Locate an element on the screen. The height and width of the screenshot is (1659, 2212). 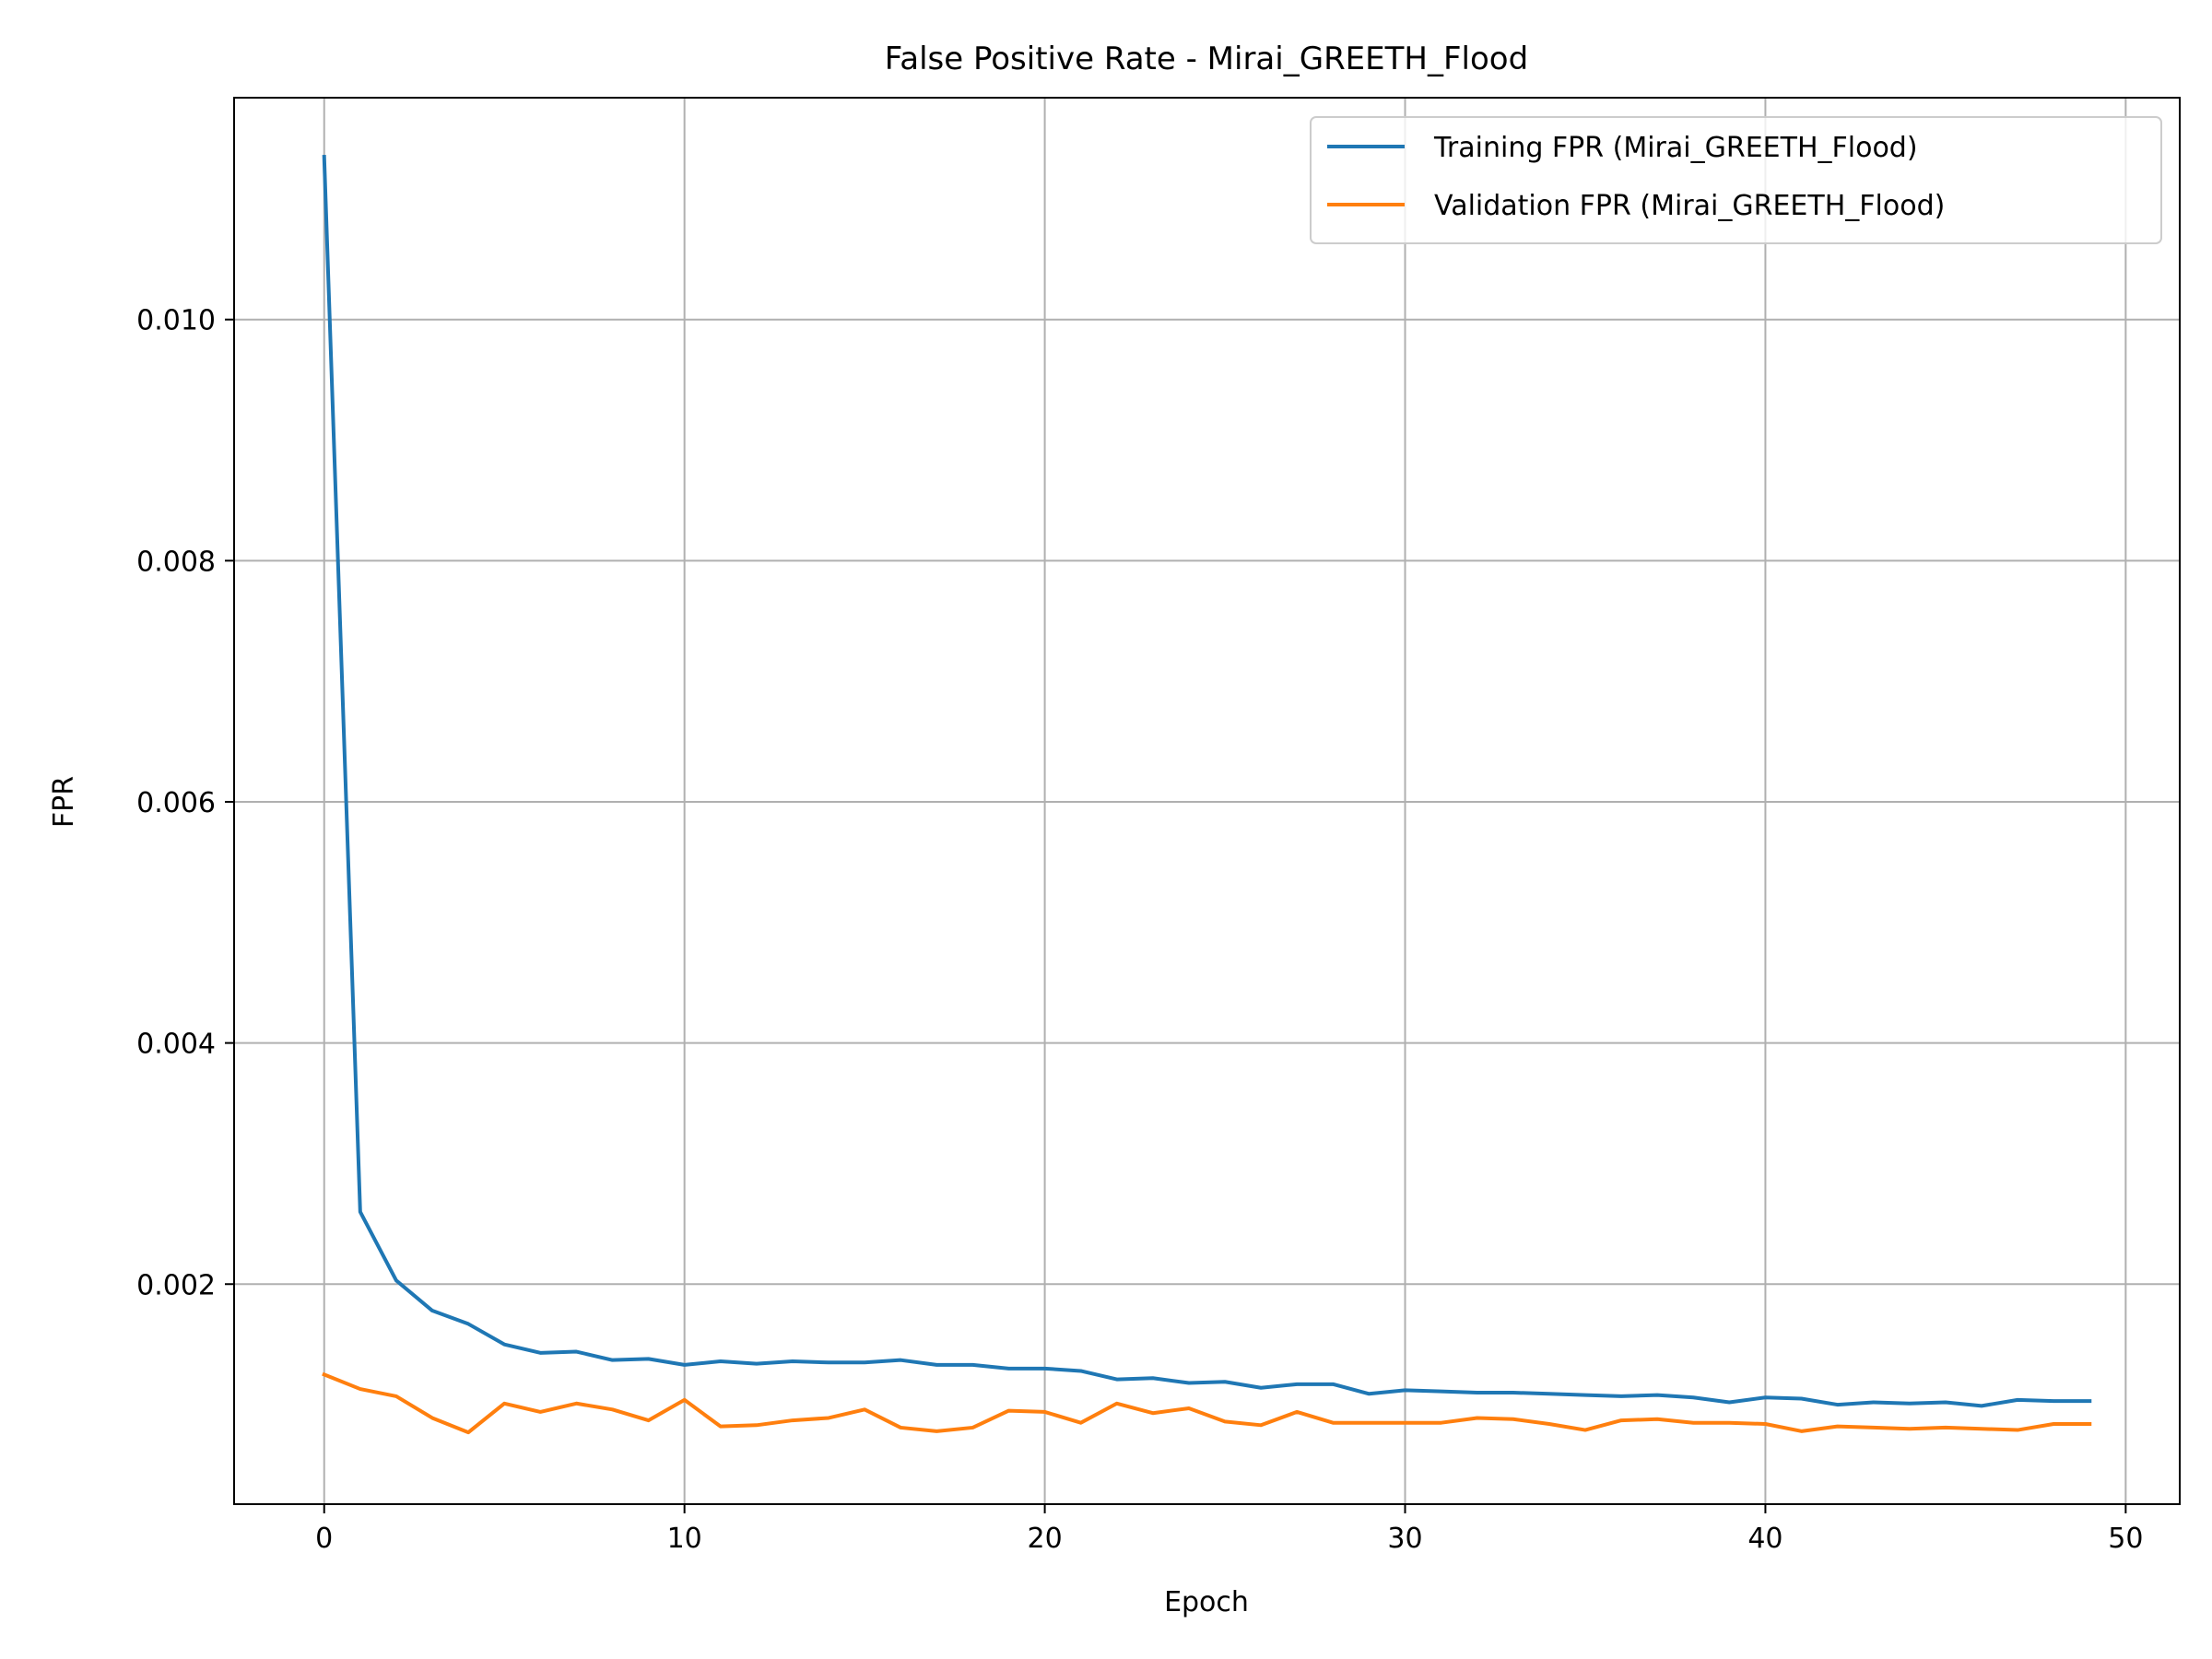
x-tick-label: 50 is located at coordinates (2125, 1539).